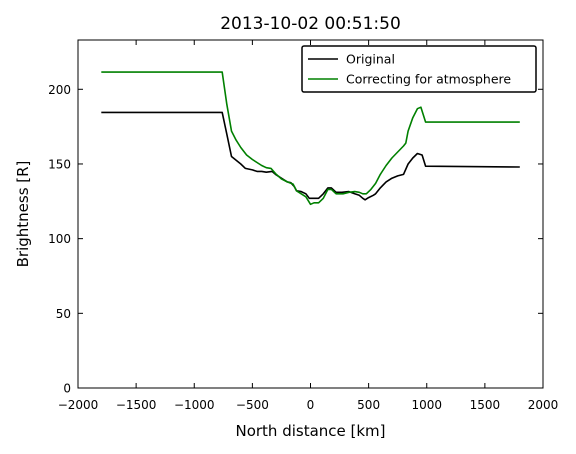  Describe the element at coordinates (310, 156) in the screenshot. I see `series-line-original` at that location.